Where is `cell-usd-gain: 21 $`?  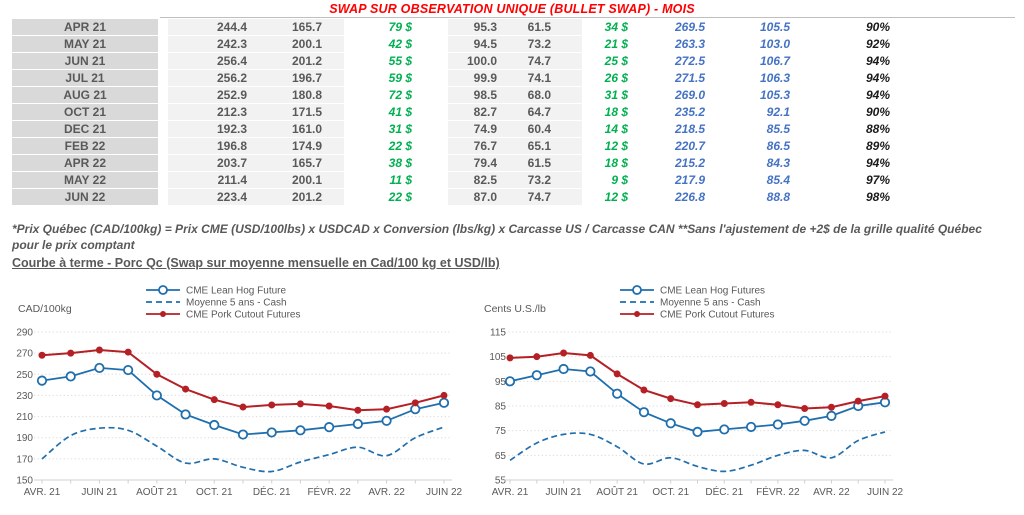 cell-usd-gain: 21 $ is located at coordinates (621, 44).